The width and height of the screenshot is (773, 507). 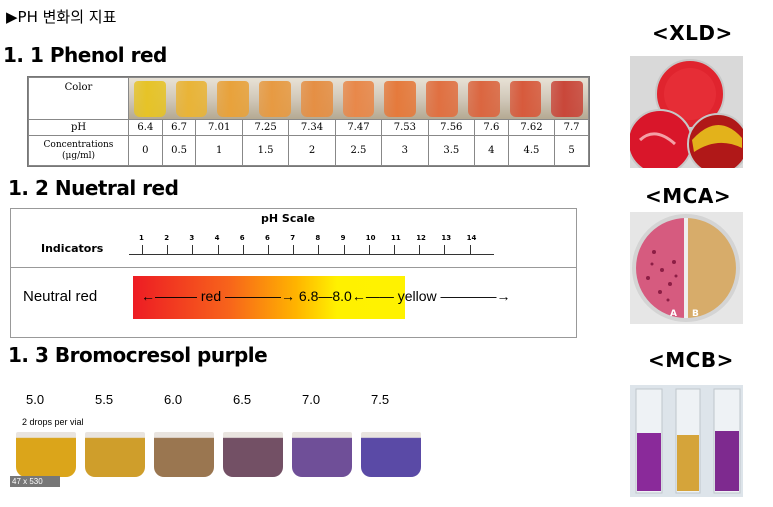 I want to click on row-label-color: Color, so click(x=78, y=98).